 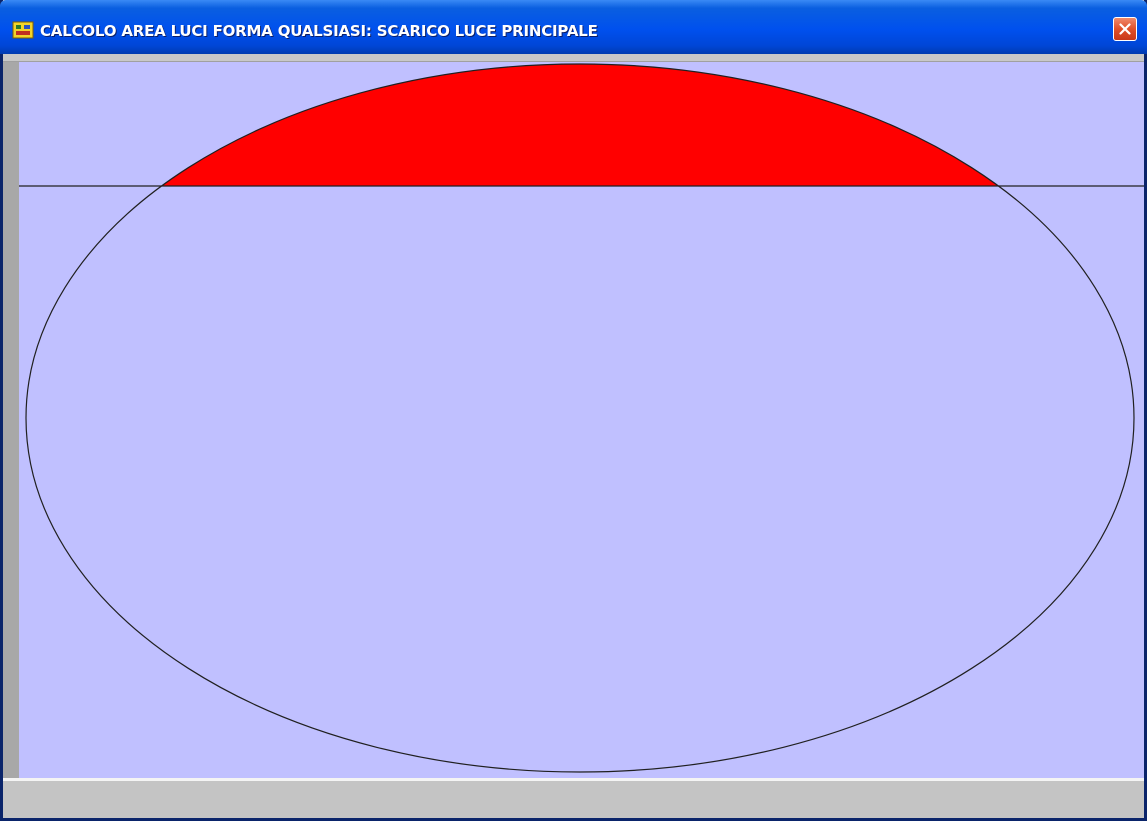 I want to click on app-icon, so click(x=23, y=30).